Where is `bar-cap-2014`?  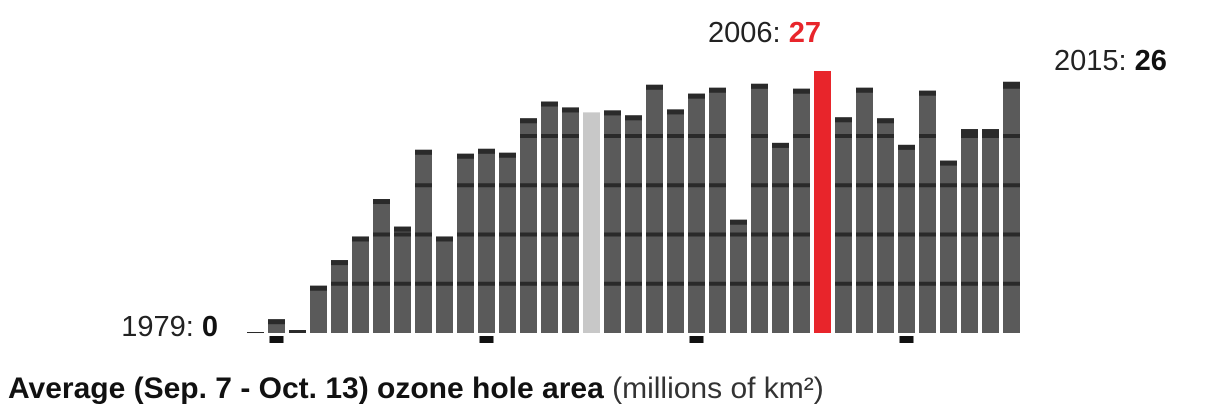
bar-cap-2014 is located at coordinates (990, 132).